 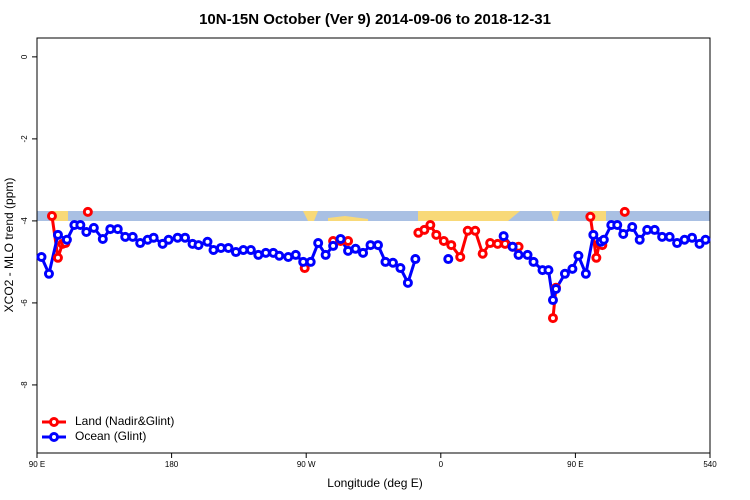 What do you see at coordinates (24, 139) in the screenshot?
I see `y-tick-label: -2` at bounding box center [24, 139].